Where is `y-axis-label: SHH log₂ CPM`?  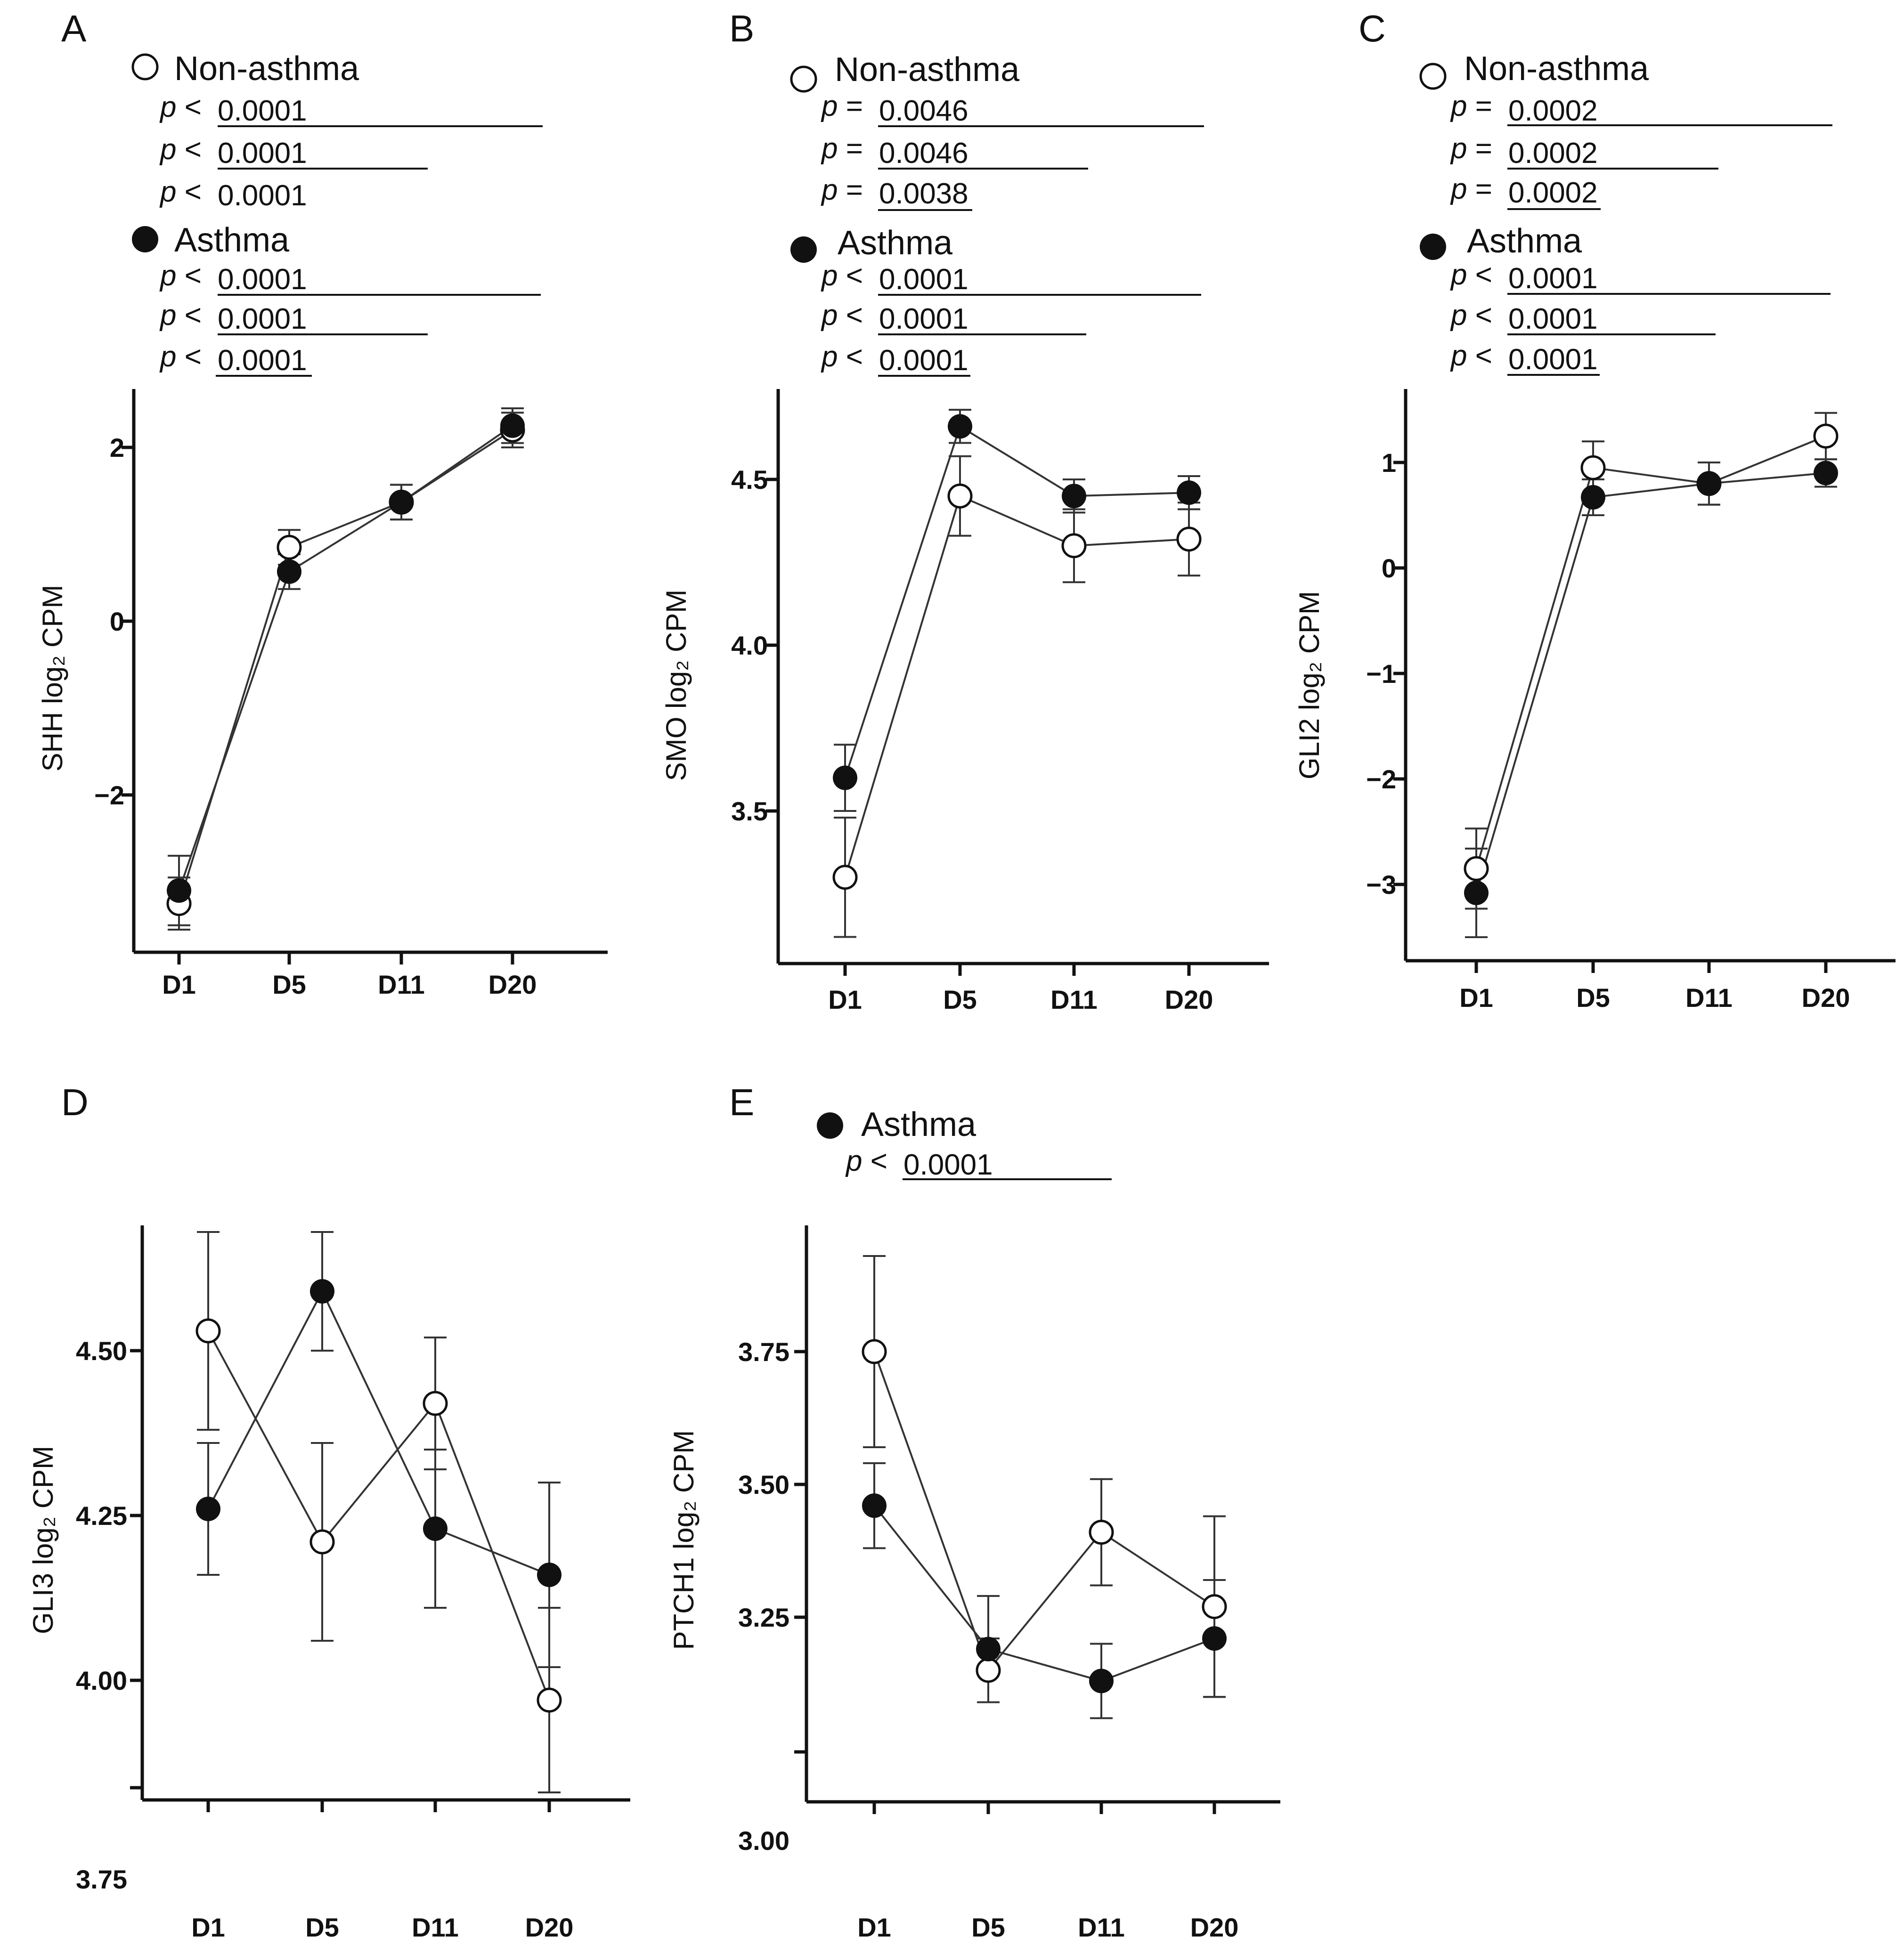
y-axis-label: SHH log₂ CPM is located at coordinates (52, 678).